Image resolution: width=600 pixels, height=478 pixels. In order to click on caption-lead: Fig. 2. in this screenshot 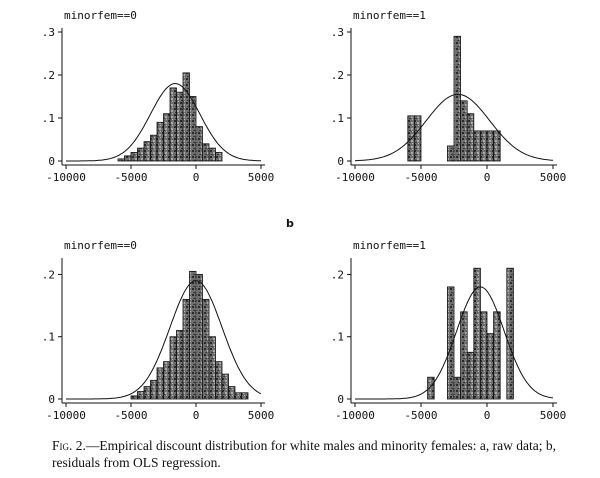, I will do `click(69, 445)`.